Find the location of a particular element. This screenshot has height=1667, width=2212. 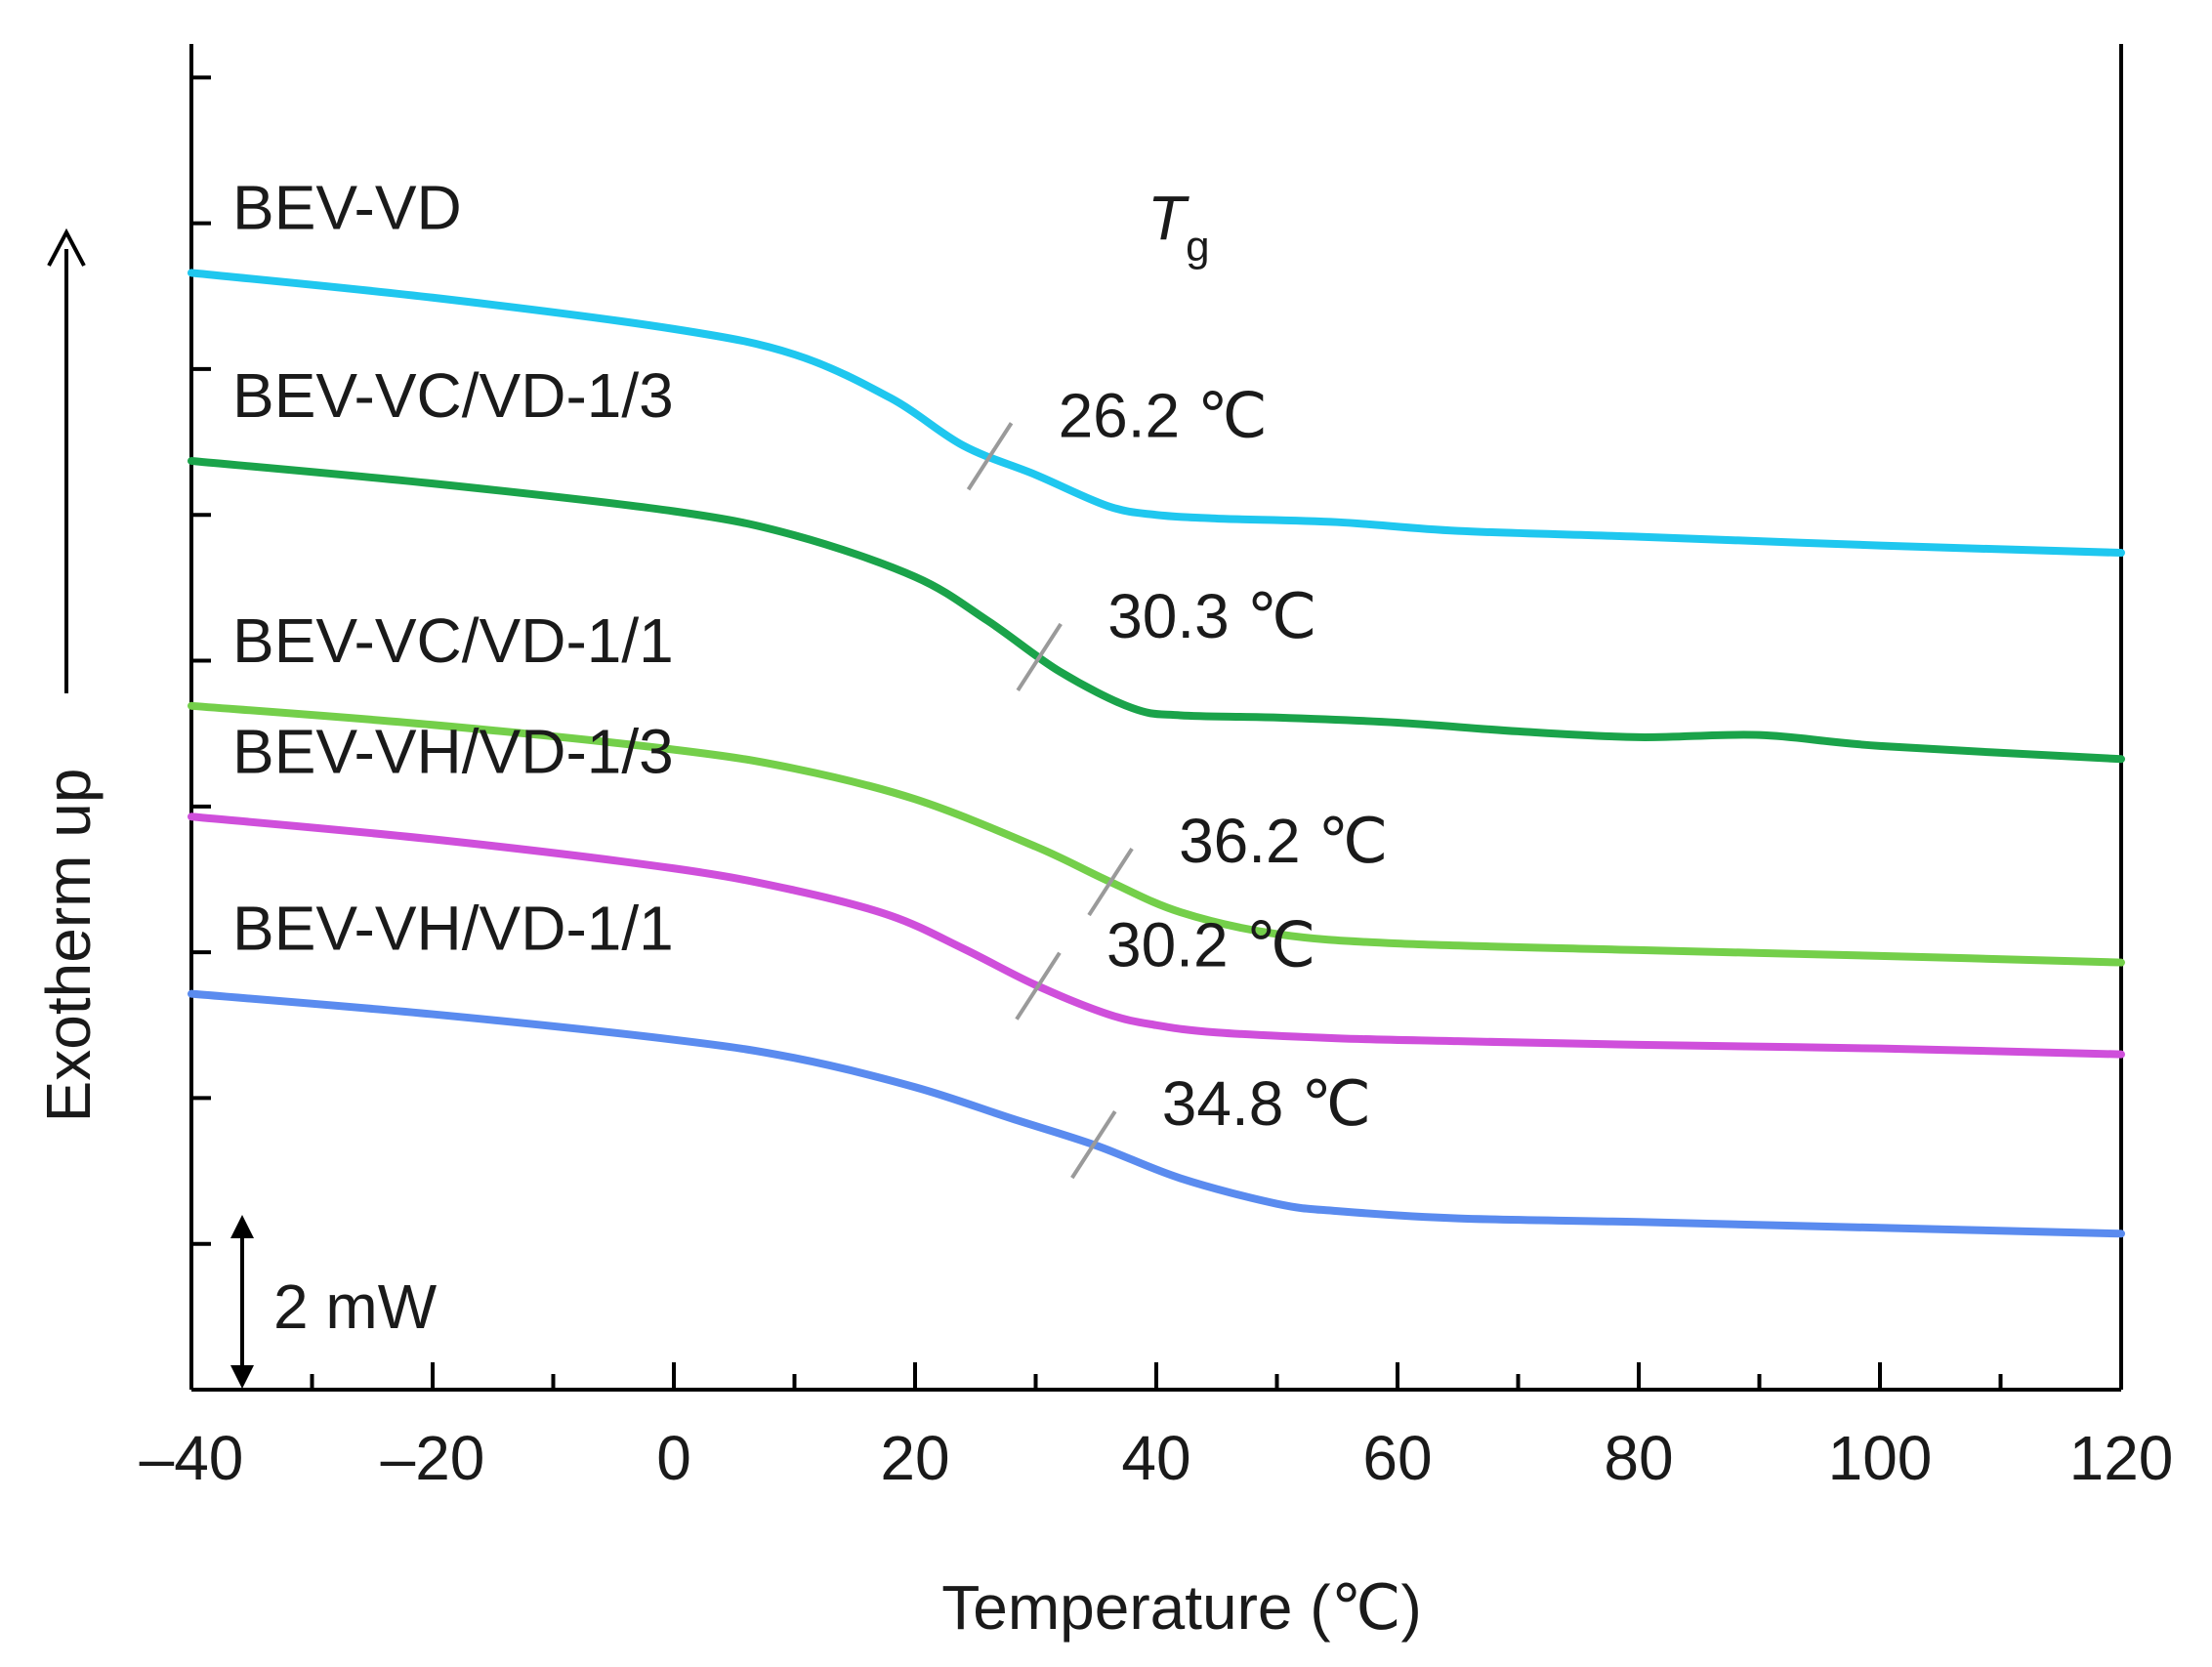

series-label-3: BEV-VC/VD-1/1 is located at coordinates (453, 641).